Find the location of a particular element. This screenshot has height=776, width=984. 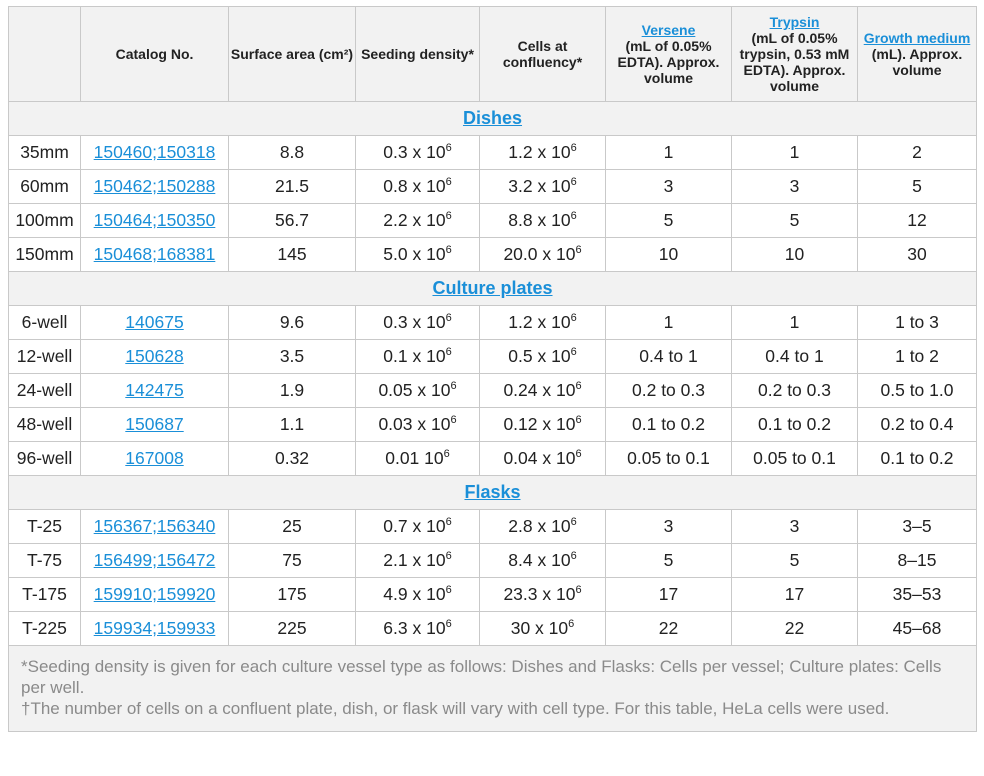

catalog-cell: 150464;150350 is located at coordinates (154, 220).